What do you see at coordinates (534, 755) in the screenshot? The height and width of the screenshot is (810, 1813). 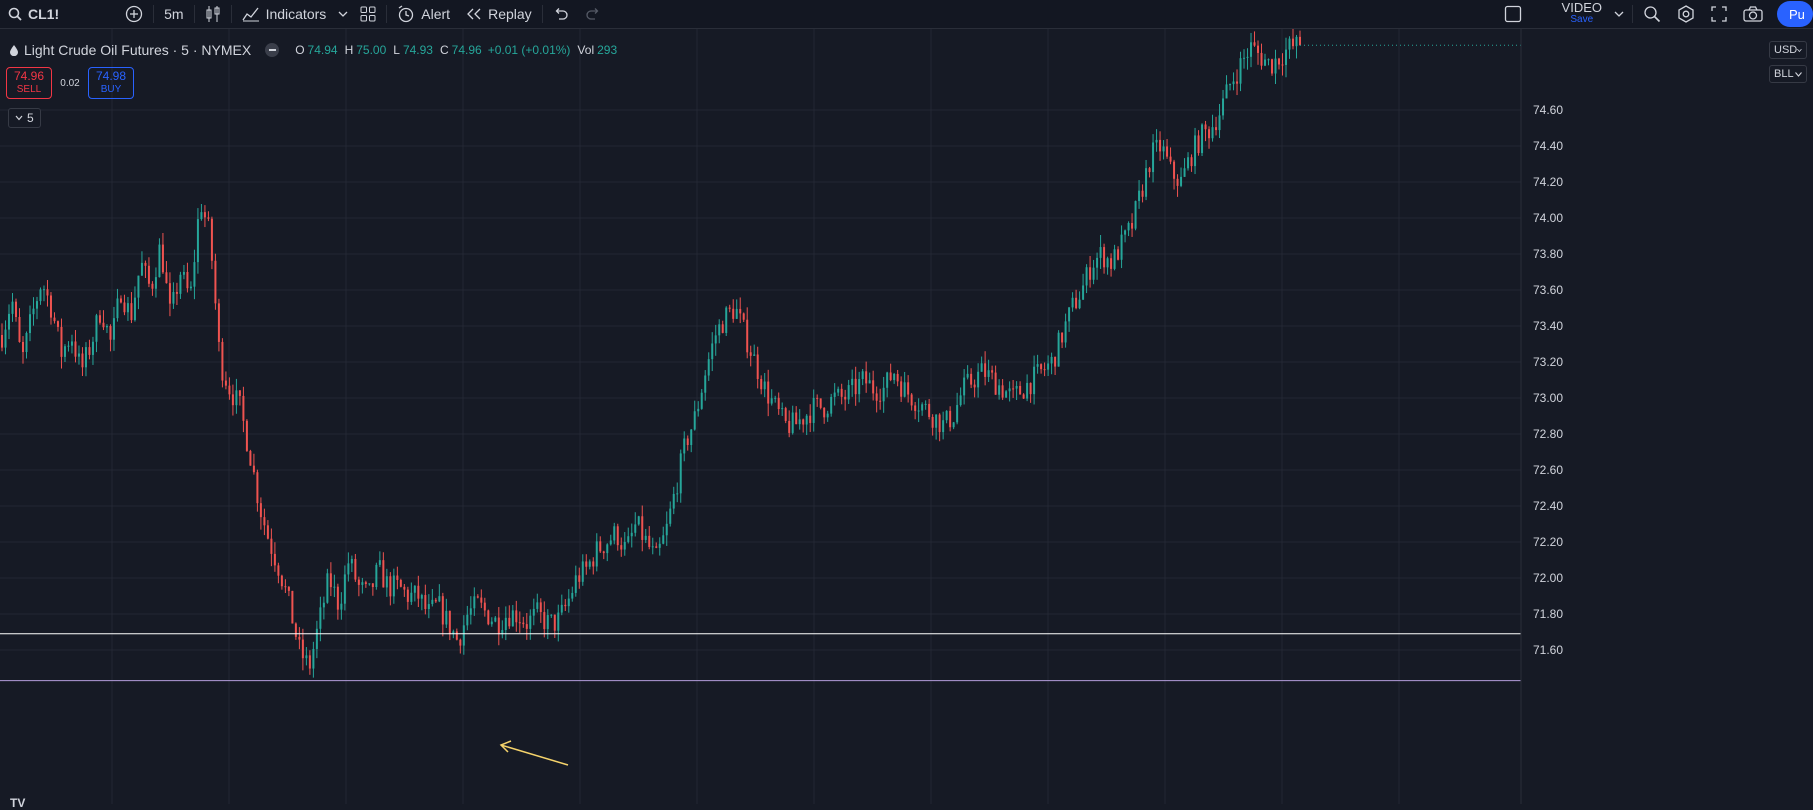 I see `annotation-arrow` at bounding box center [534, 755].